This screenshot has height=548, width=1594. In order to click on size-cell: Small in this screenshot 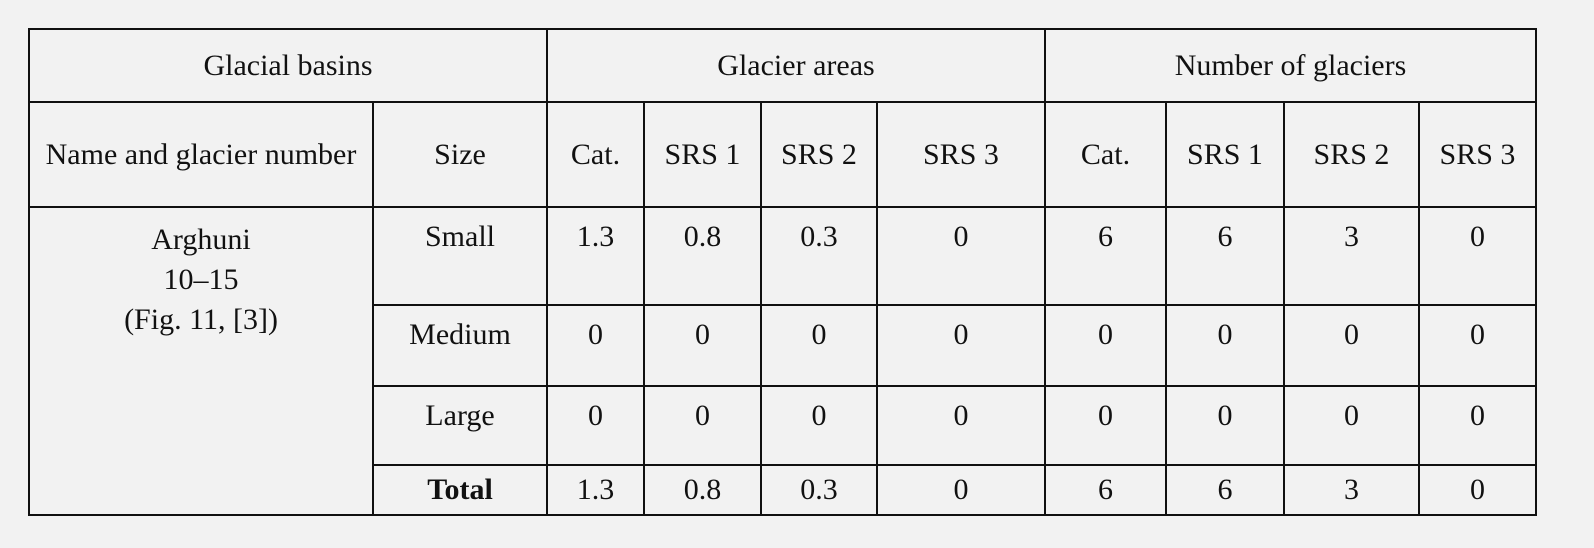, I will do `click(460, 256)`.